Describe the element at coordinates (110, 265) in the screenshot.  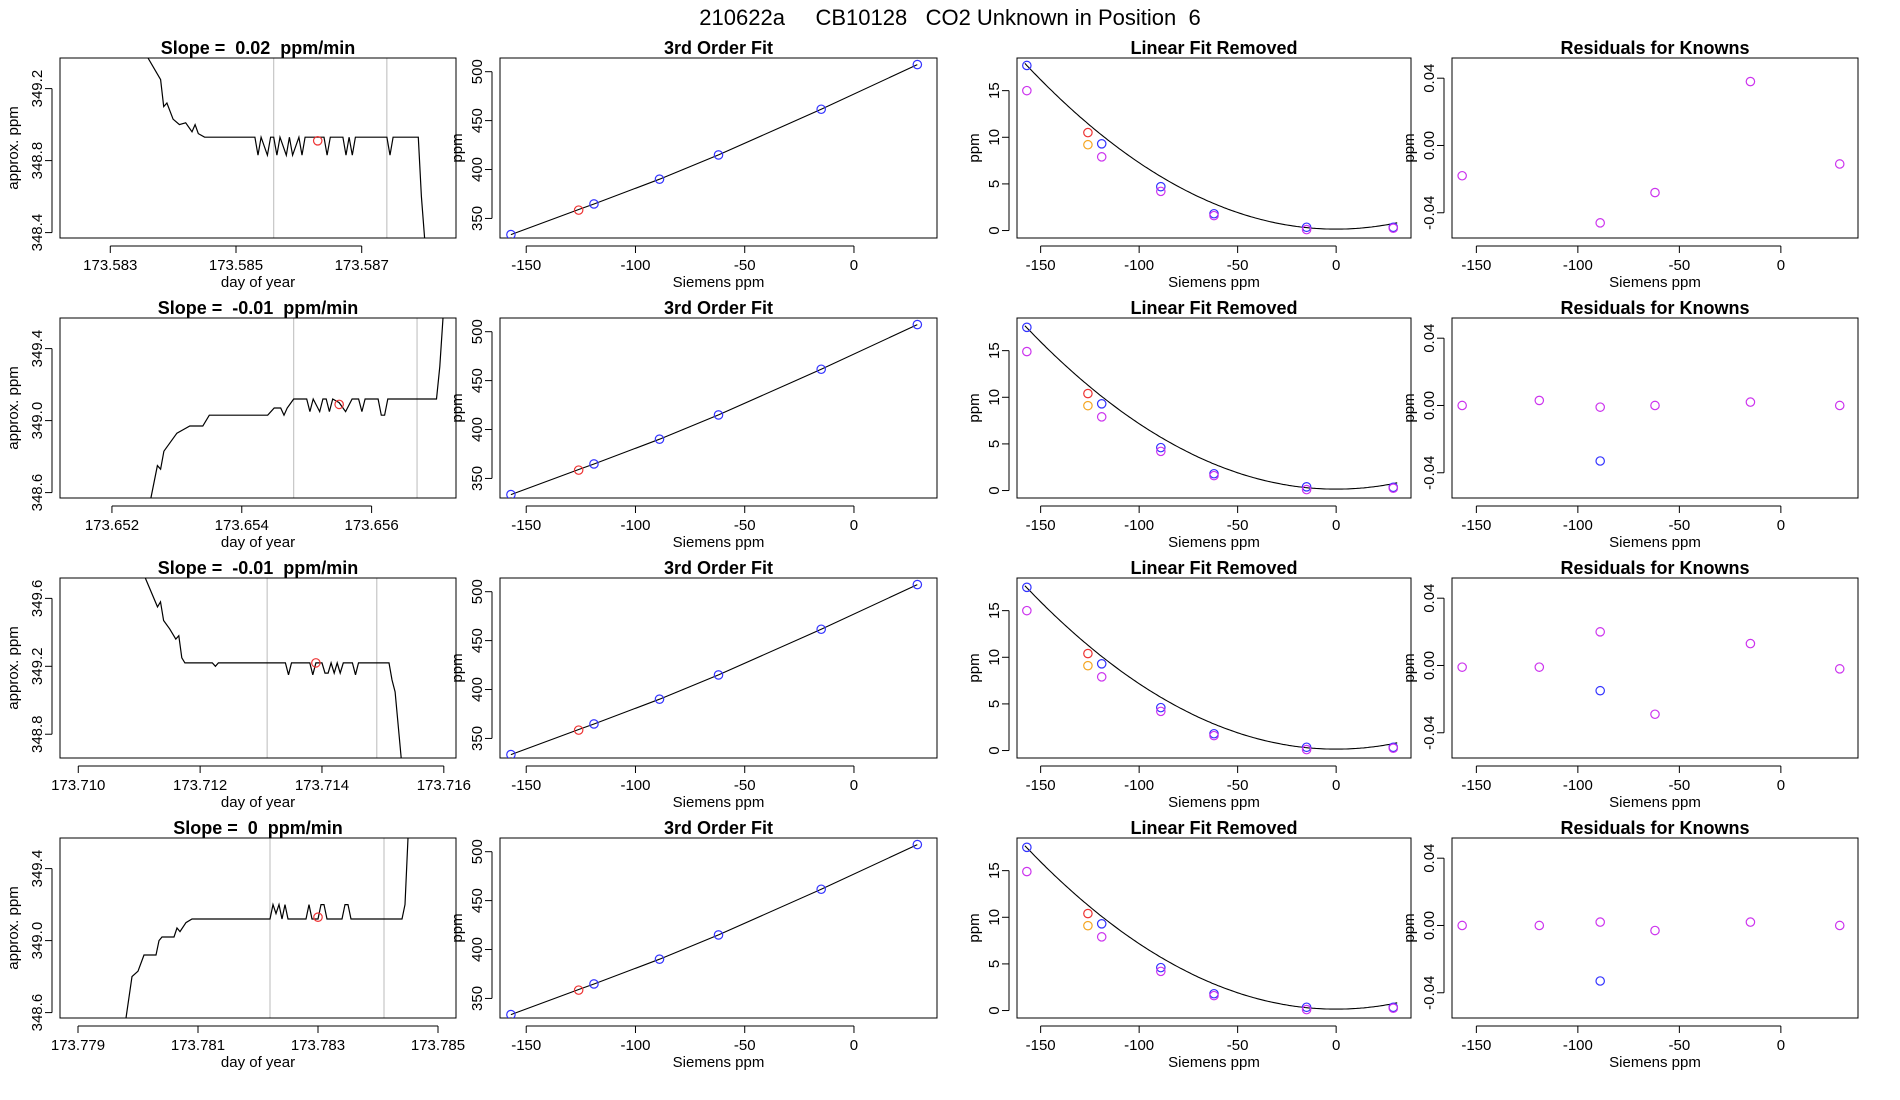
I see `chart-0-0-xtick-label-0: 173.583` at that location.